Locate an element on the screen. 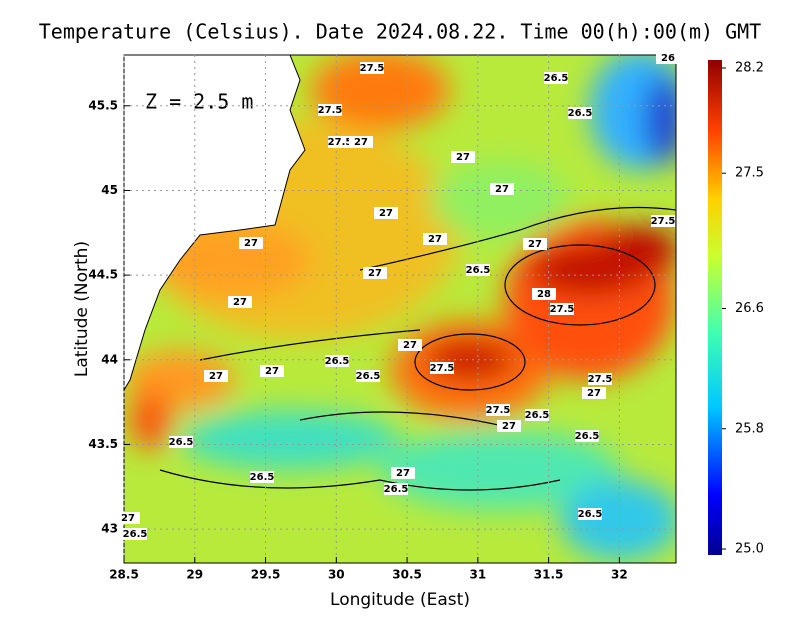  x-tick-label: 31 is located at coordinates (477, 575).